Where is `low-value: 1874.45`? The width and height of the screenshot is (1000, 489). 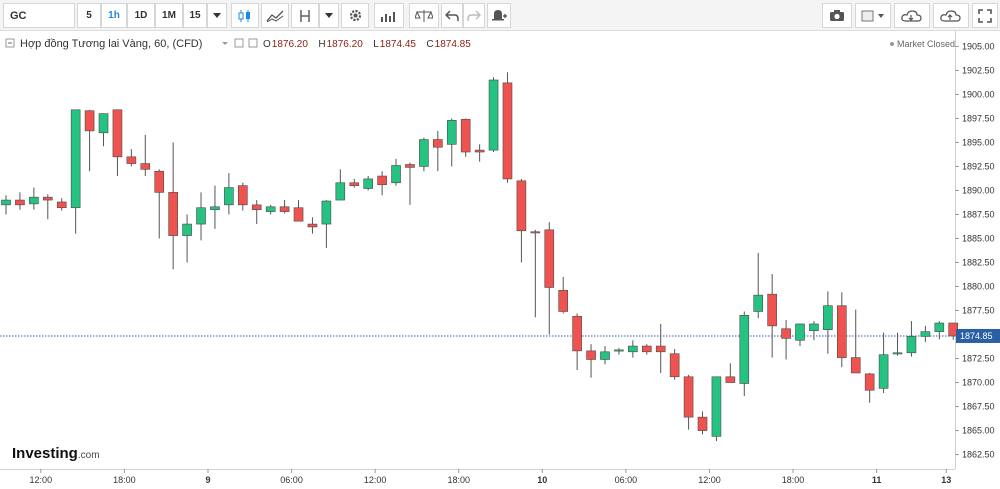
low-value: 1874.45 is located at coordinates (398, 44).